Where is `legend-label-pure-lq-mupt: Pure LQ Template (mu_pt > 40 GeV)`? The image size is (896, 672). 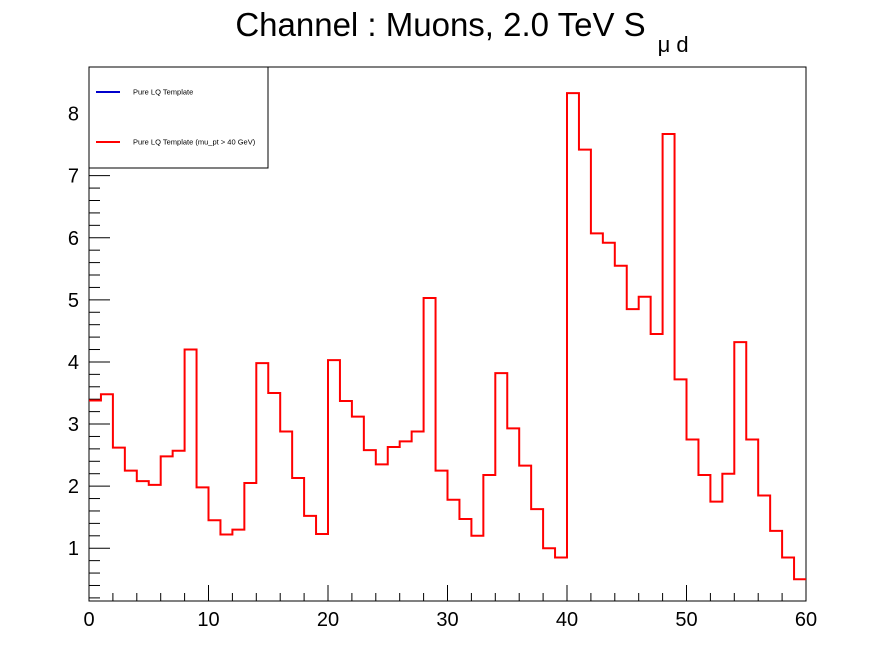
legend-label-pure-lq-mupt: Pure LQ Template (mu_pt > 40 GeV) is located at coordinates (194, 142).